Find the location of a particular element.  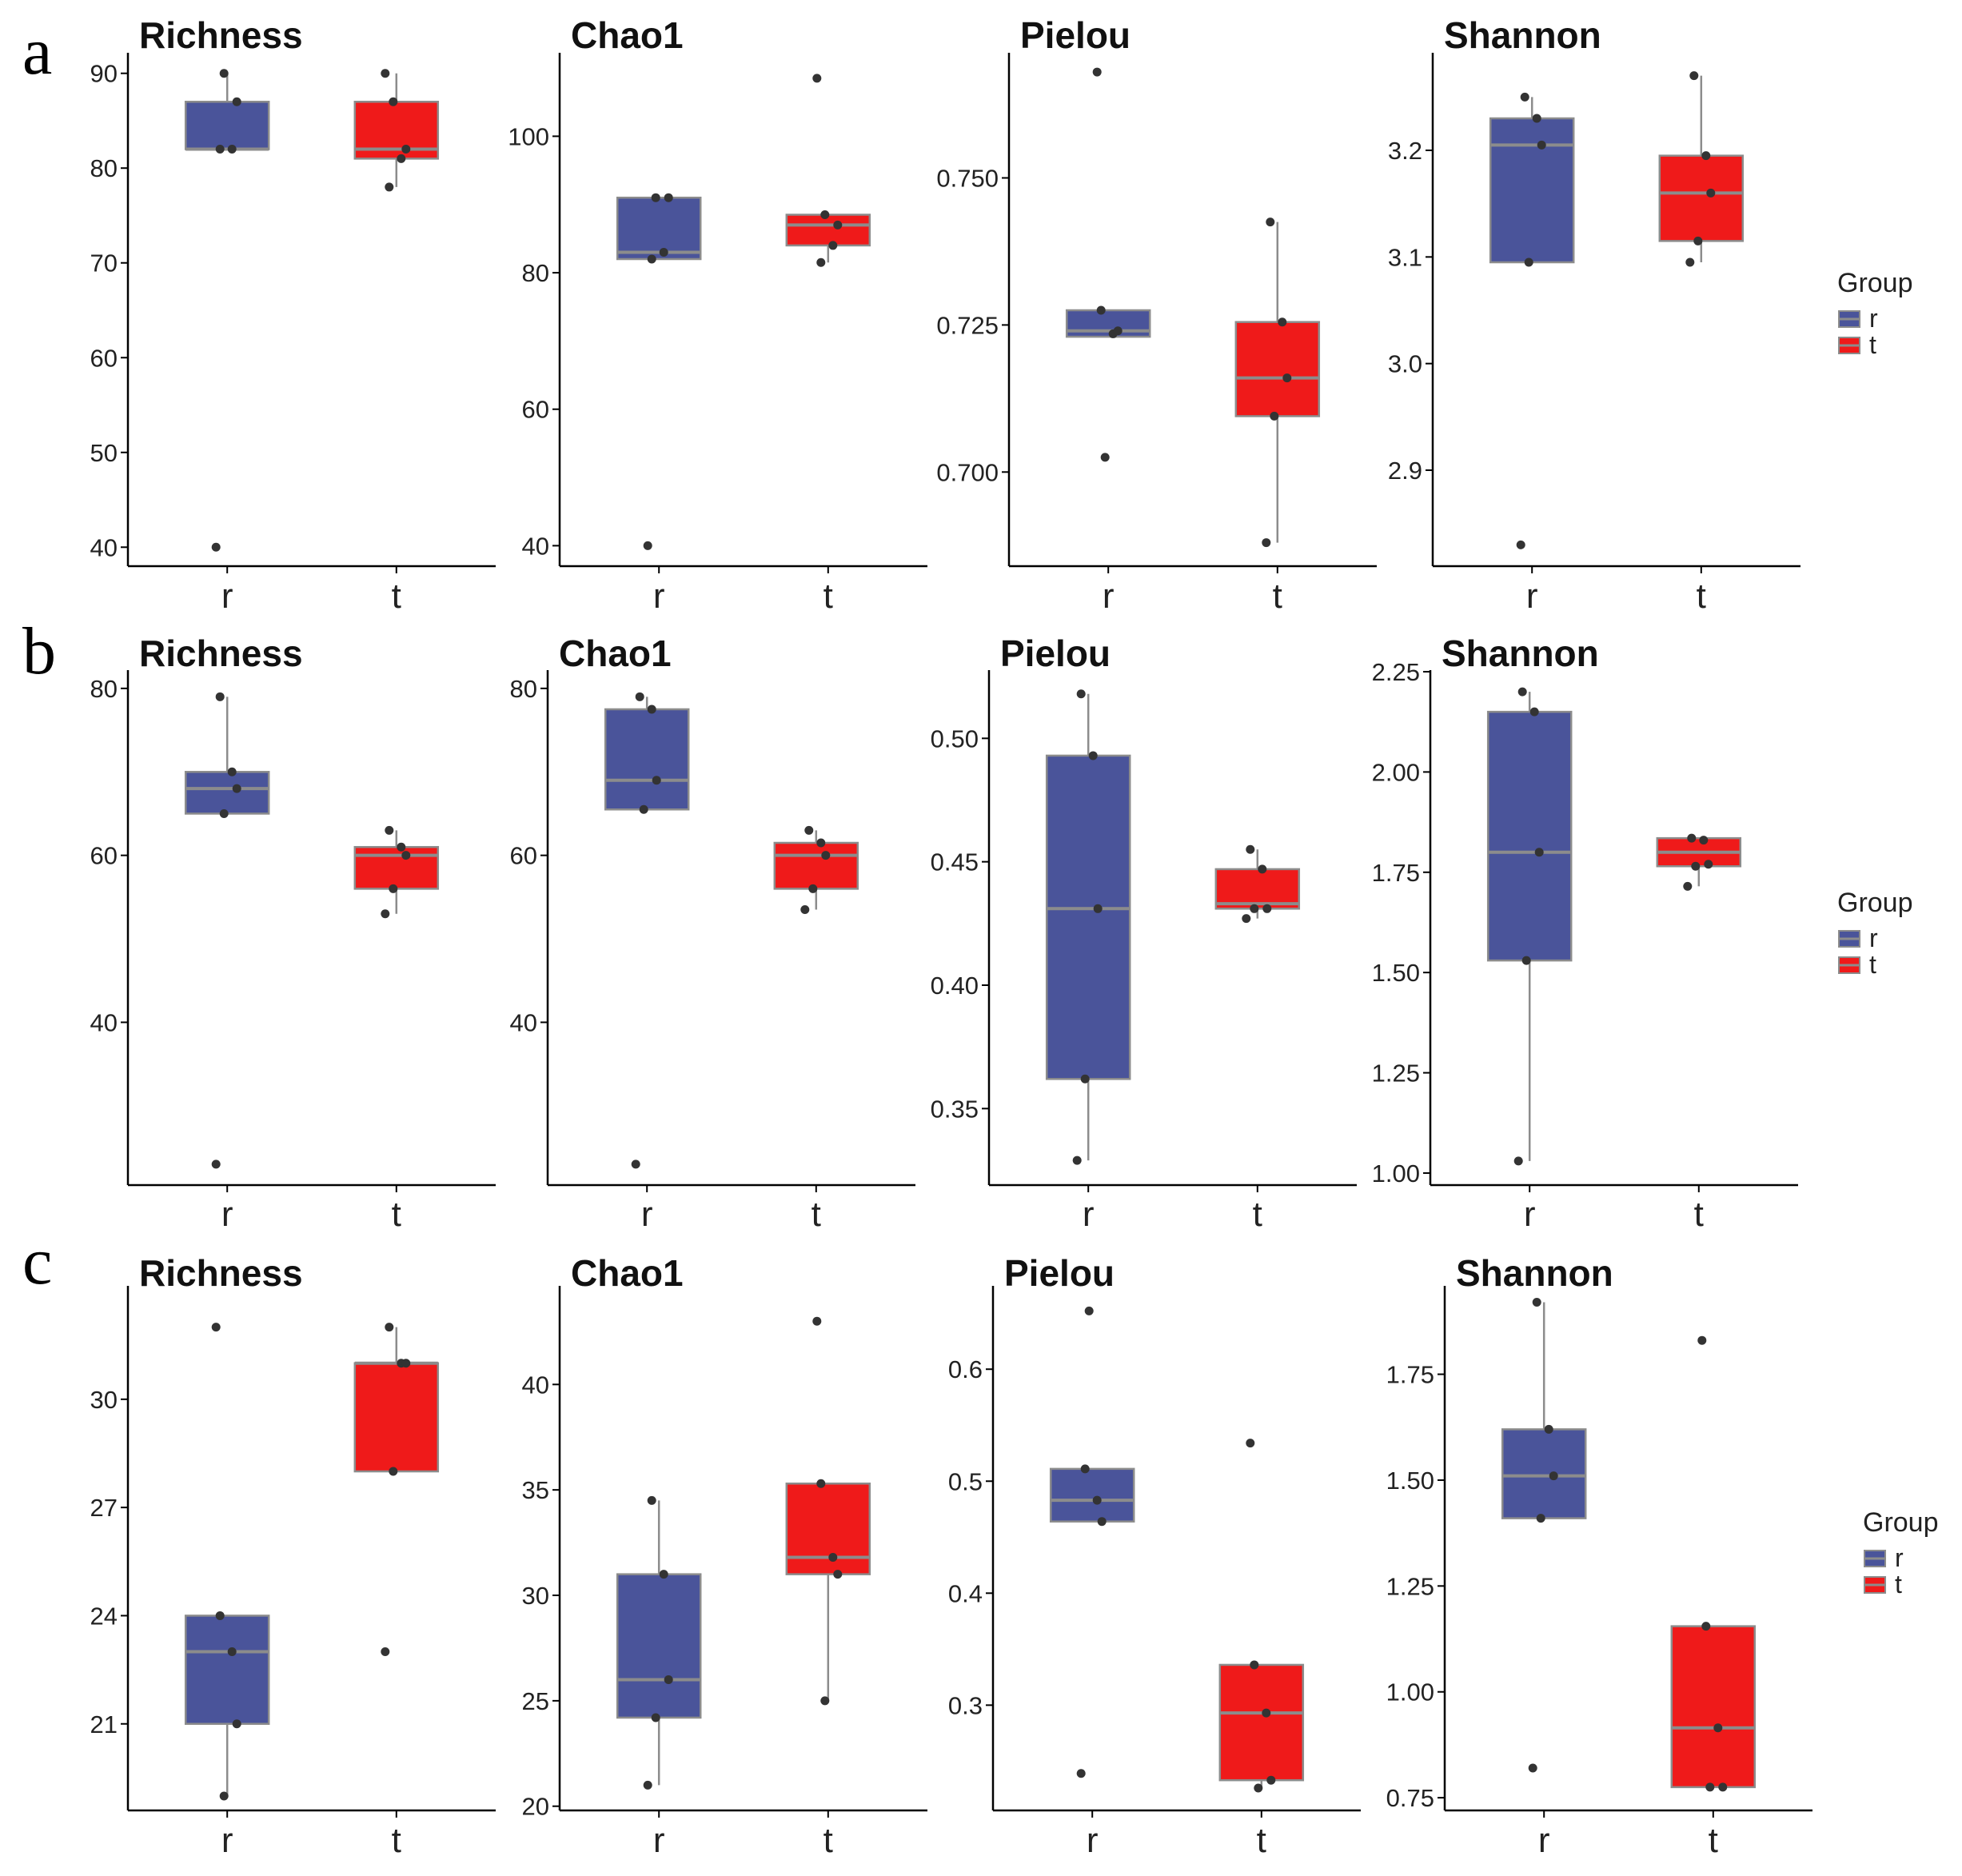

y-tick-label: 0.6 is located at coordinates (965, 1369).